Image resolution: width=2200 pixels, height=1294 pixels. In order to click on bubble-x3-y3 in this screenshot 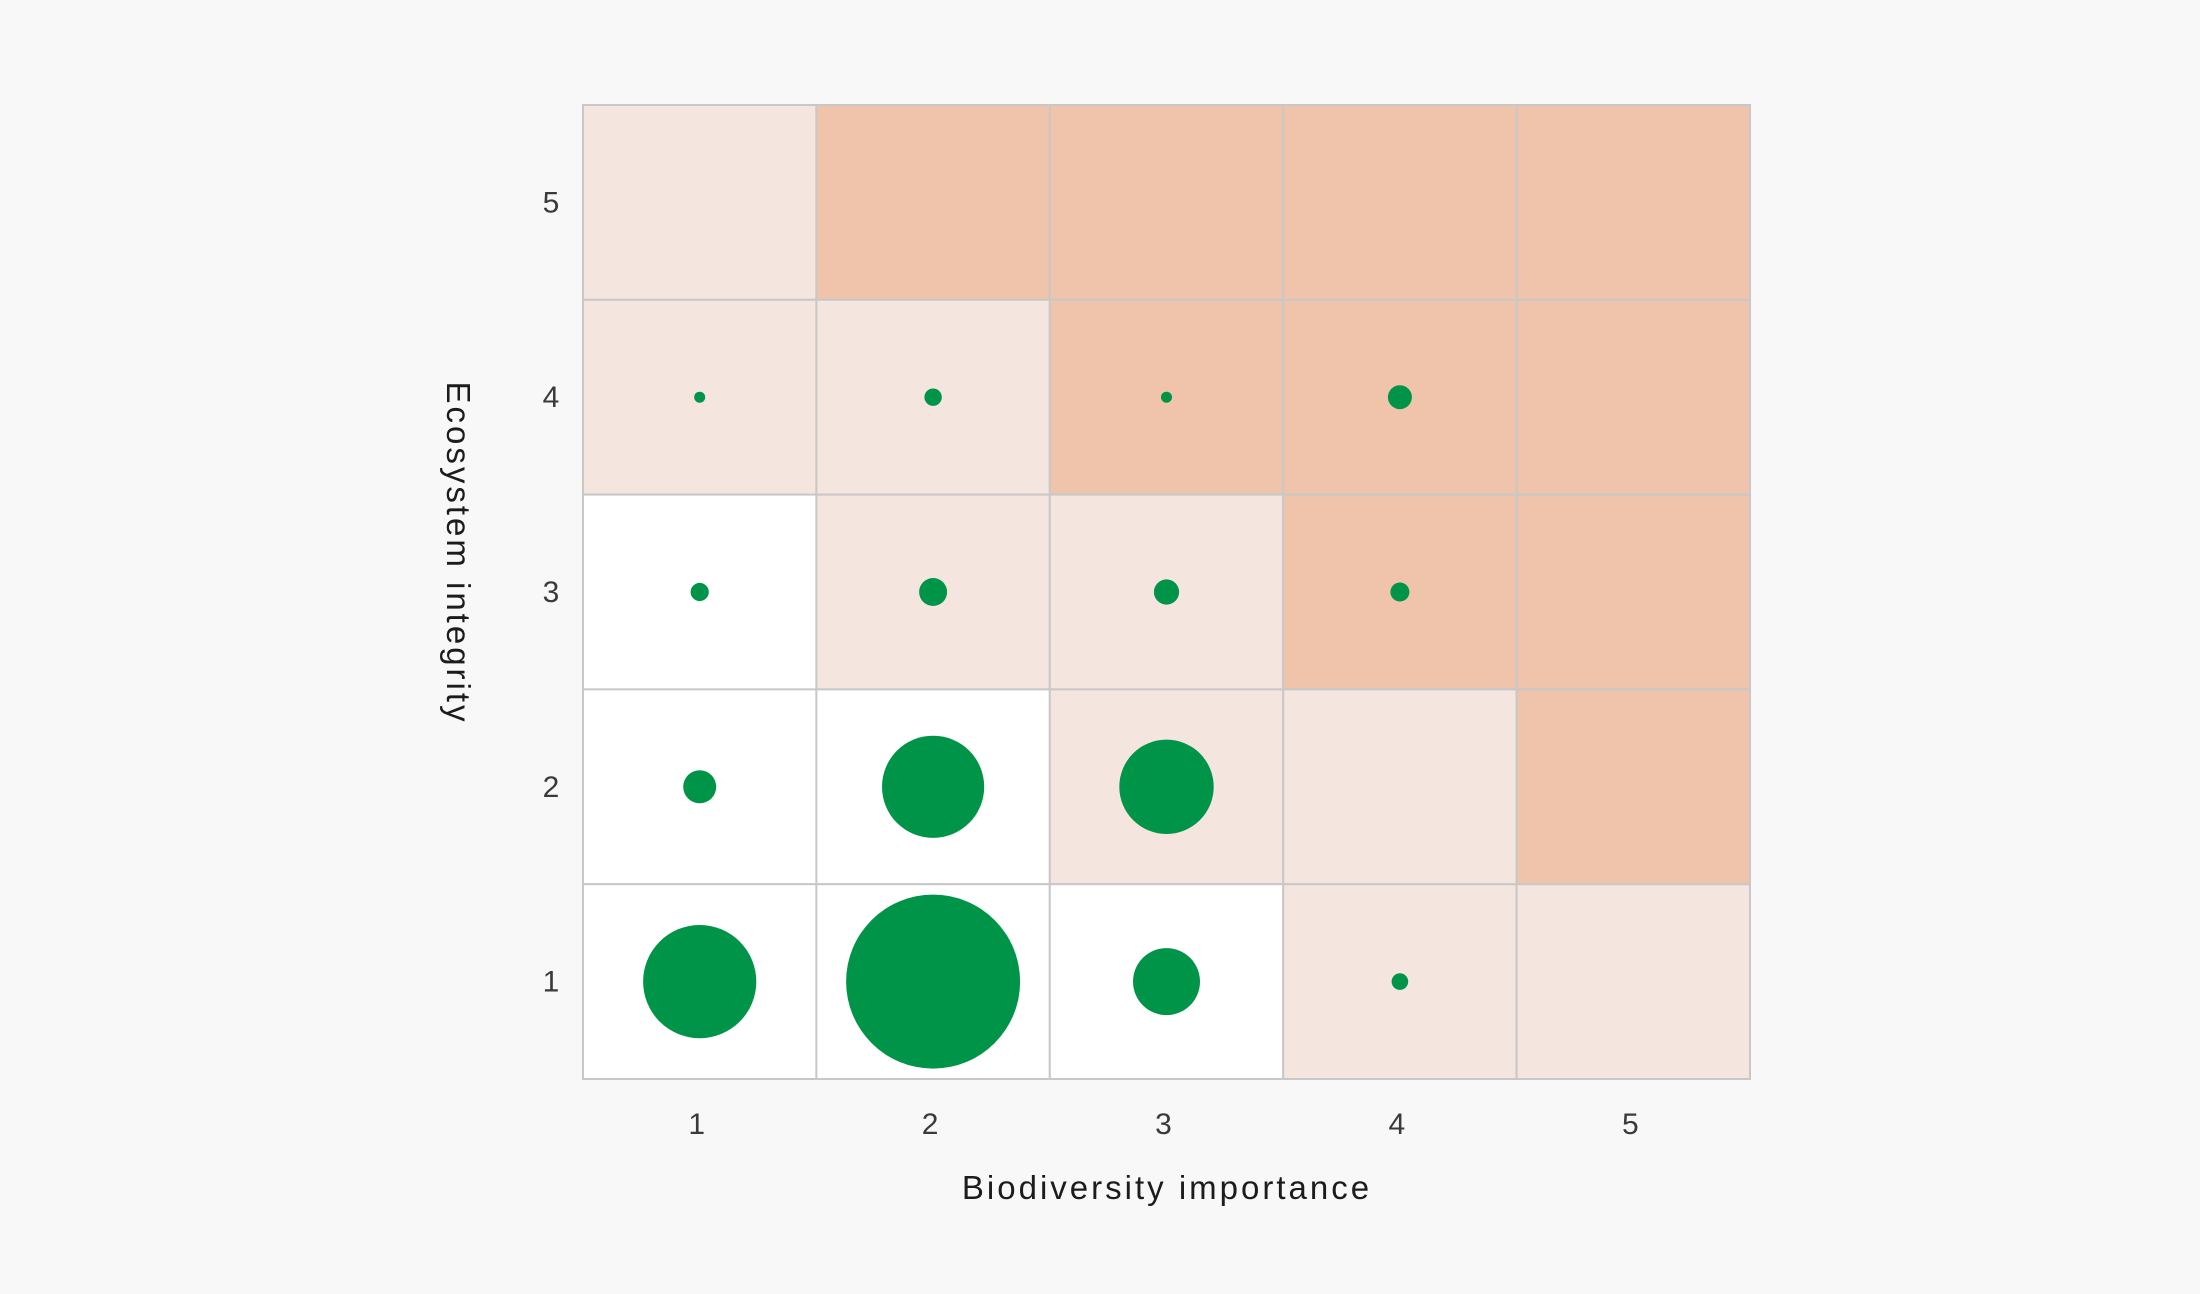, I will do `click(1166, 592)`.